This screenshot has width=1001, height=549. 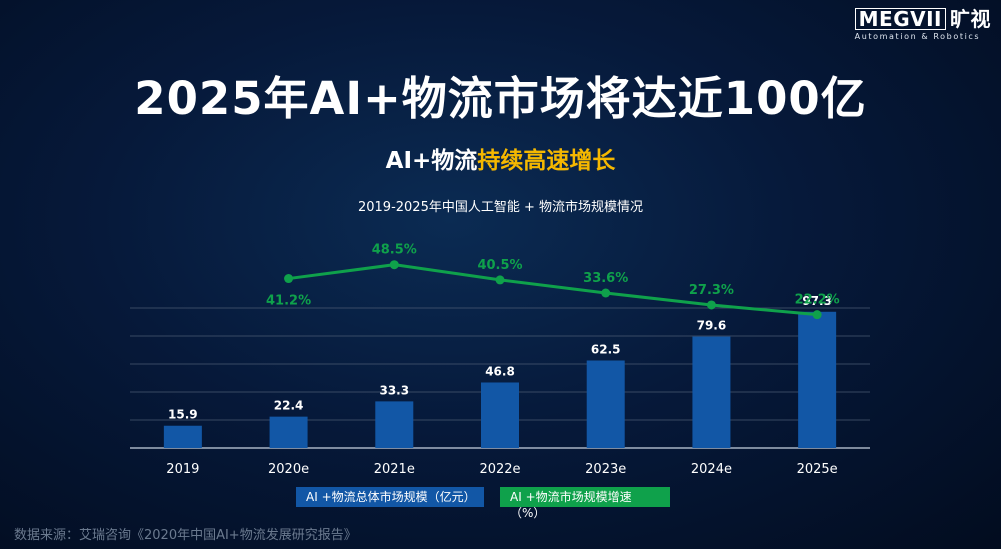 What do you see at coordinates (182, 469) in the screenshot?
I see `x-tick-2019: 2019` at bounding box center [182, 469].